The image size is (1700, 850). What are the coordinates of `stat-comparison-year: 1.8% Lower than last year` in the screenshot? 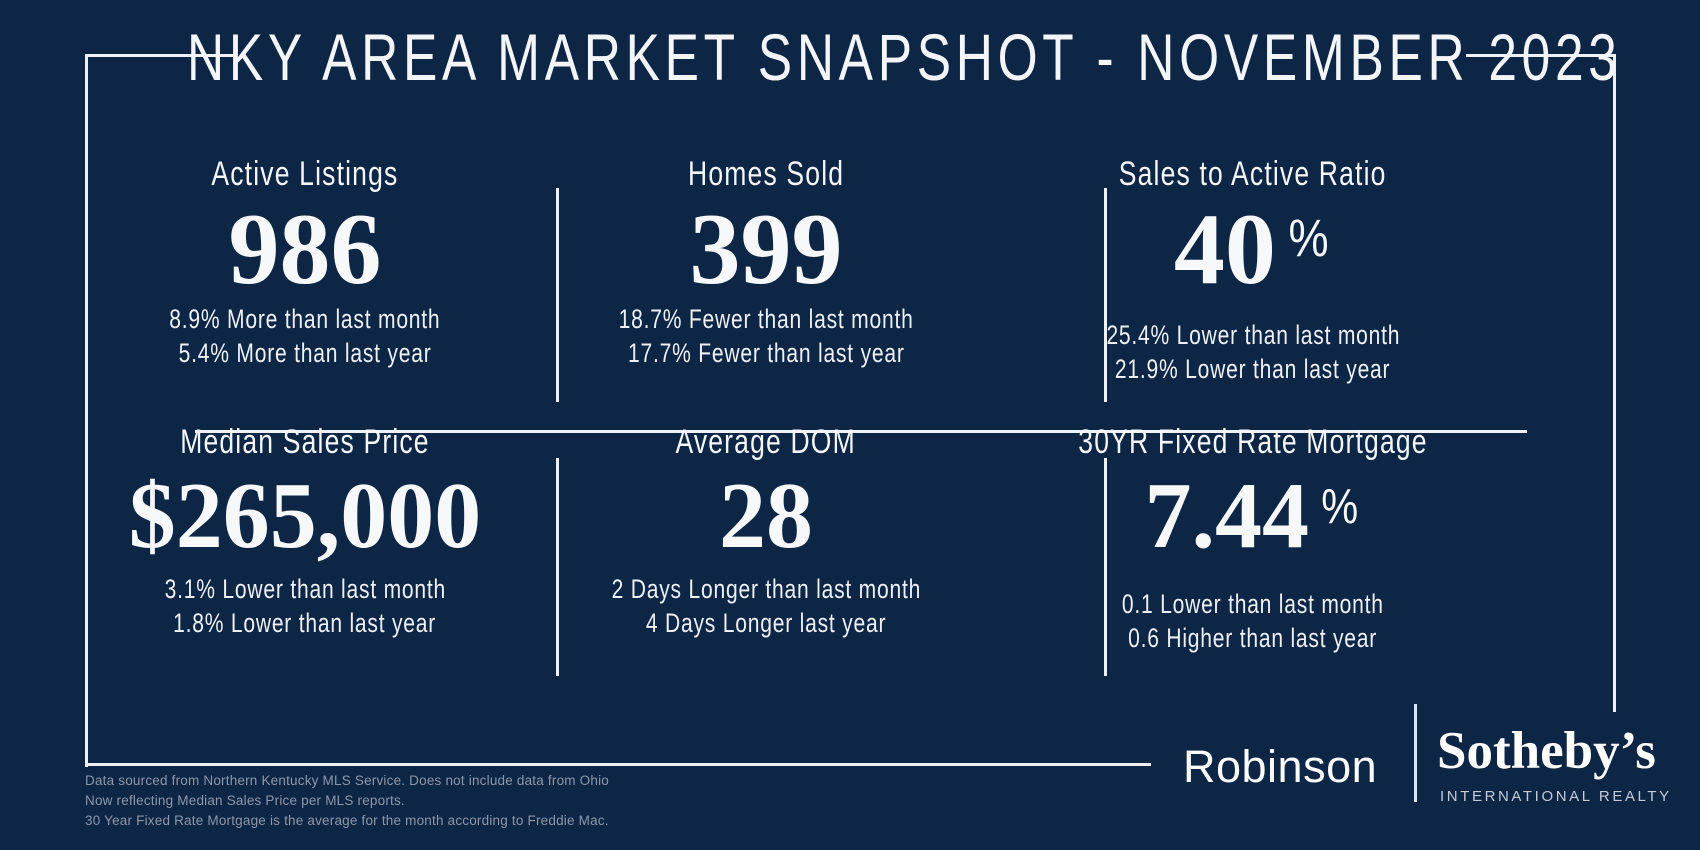 It's located at (305, 623).